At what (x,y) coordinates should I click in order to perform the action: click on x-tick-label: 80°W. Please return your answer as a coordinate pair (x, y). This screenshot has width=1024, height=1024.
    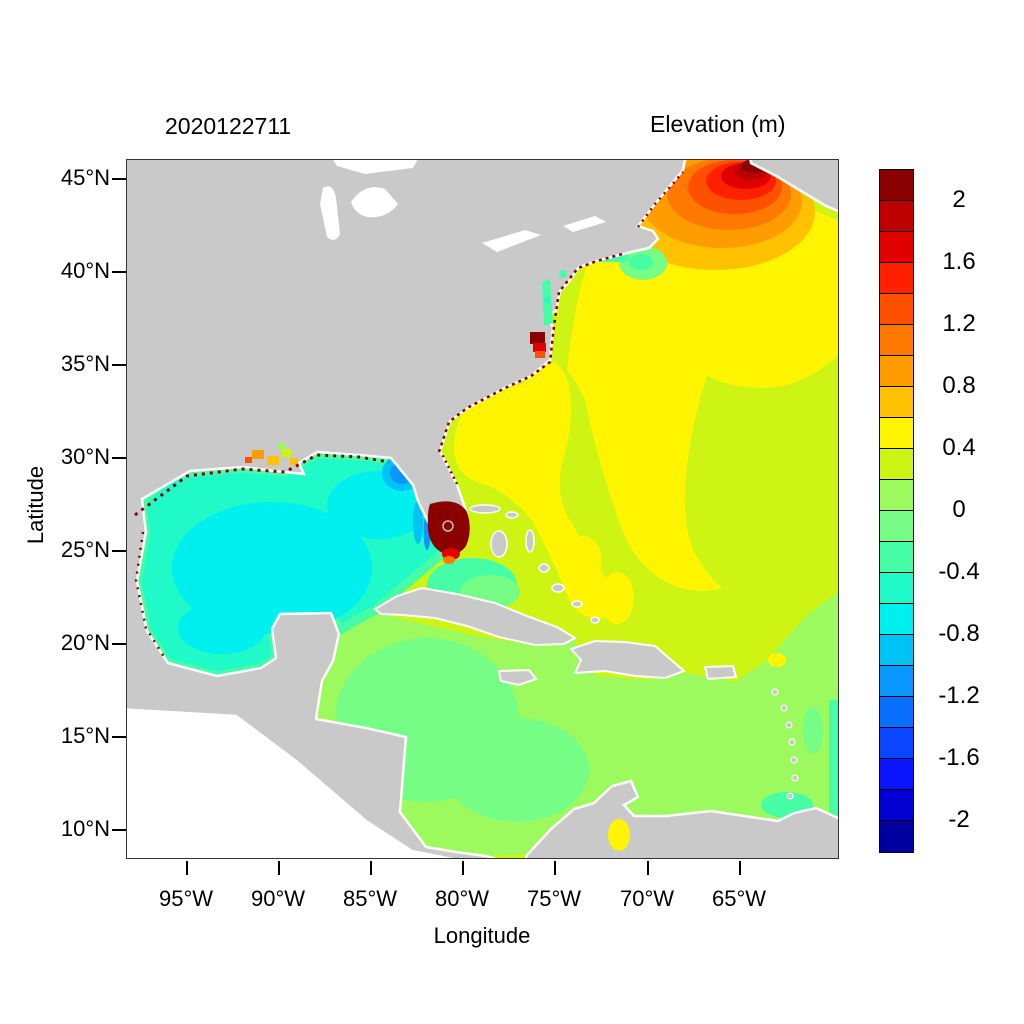
    Looking at the image, I should click on (462, 898).